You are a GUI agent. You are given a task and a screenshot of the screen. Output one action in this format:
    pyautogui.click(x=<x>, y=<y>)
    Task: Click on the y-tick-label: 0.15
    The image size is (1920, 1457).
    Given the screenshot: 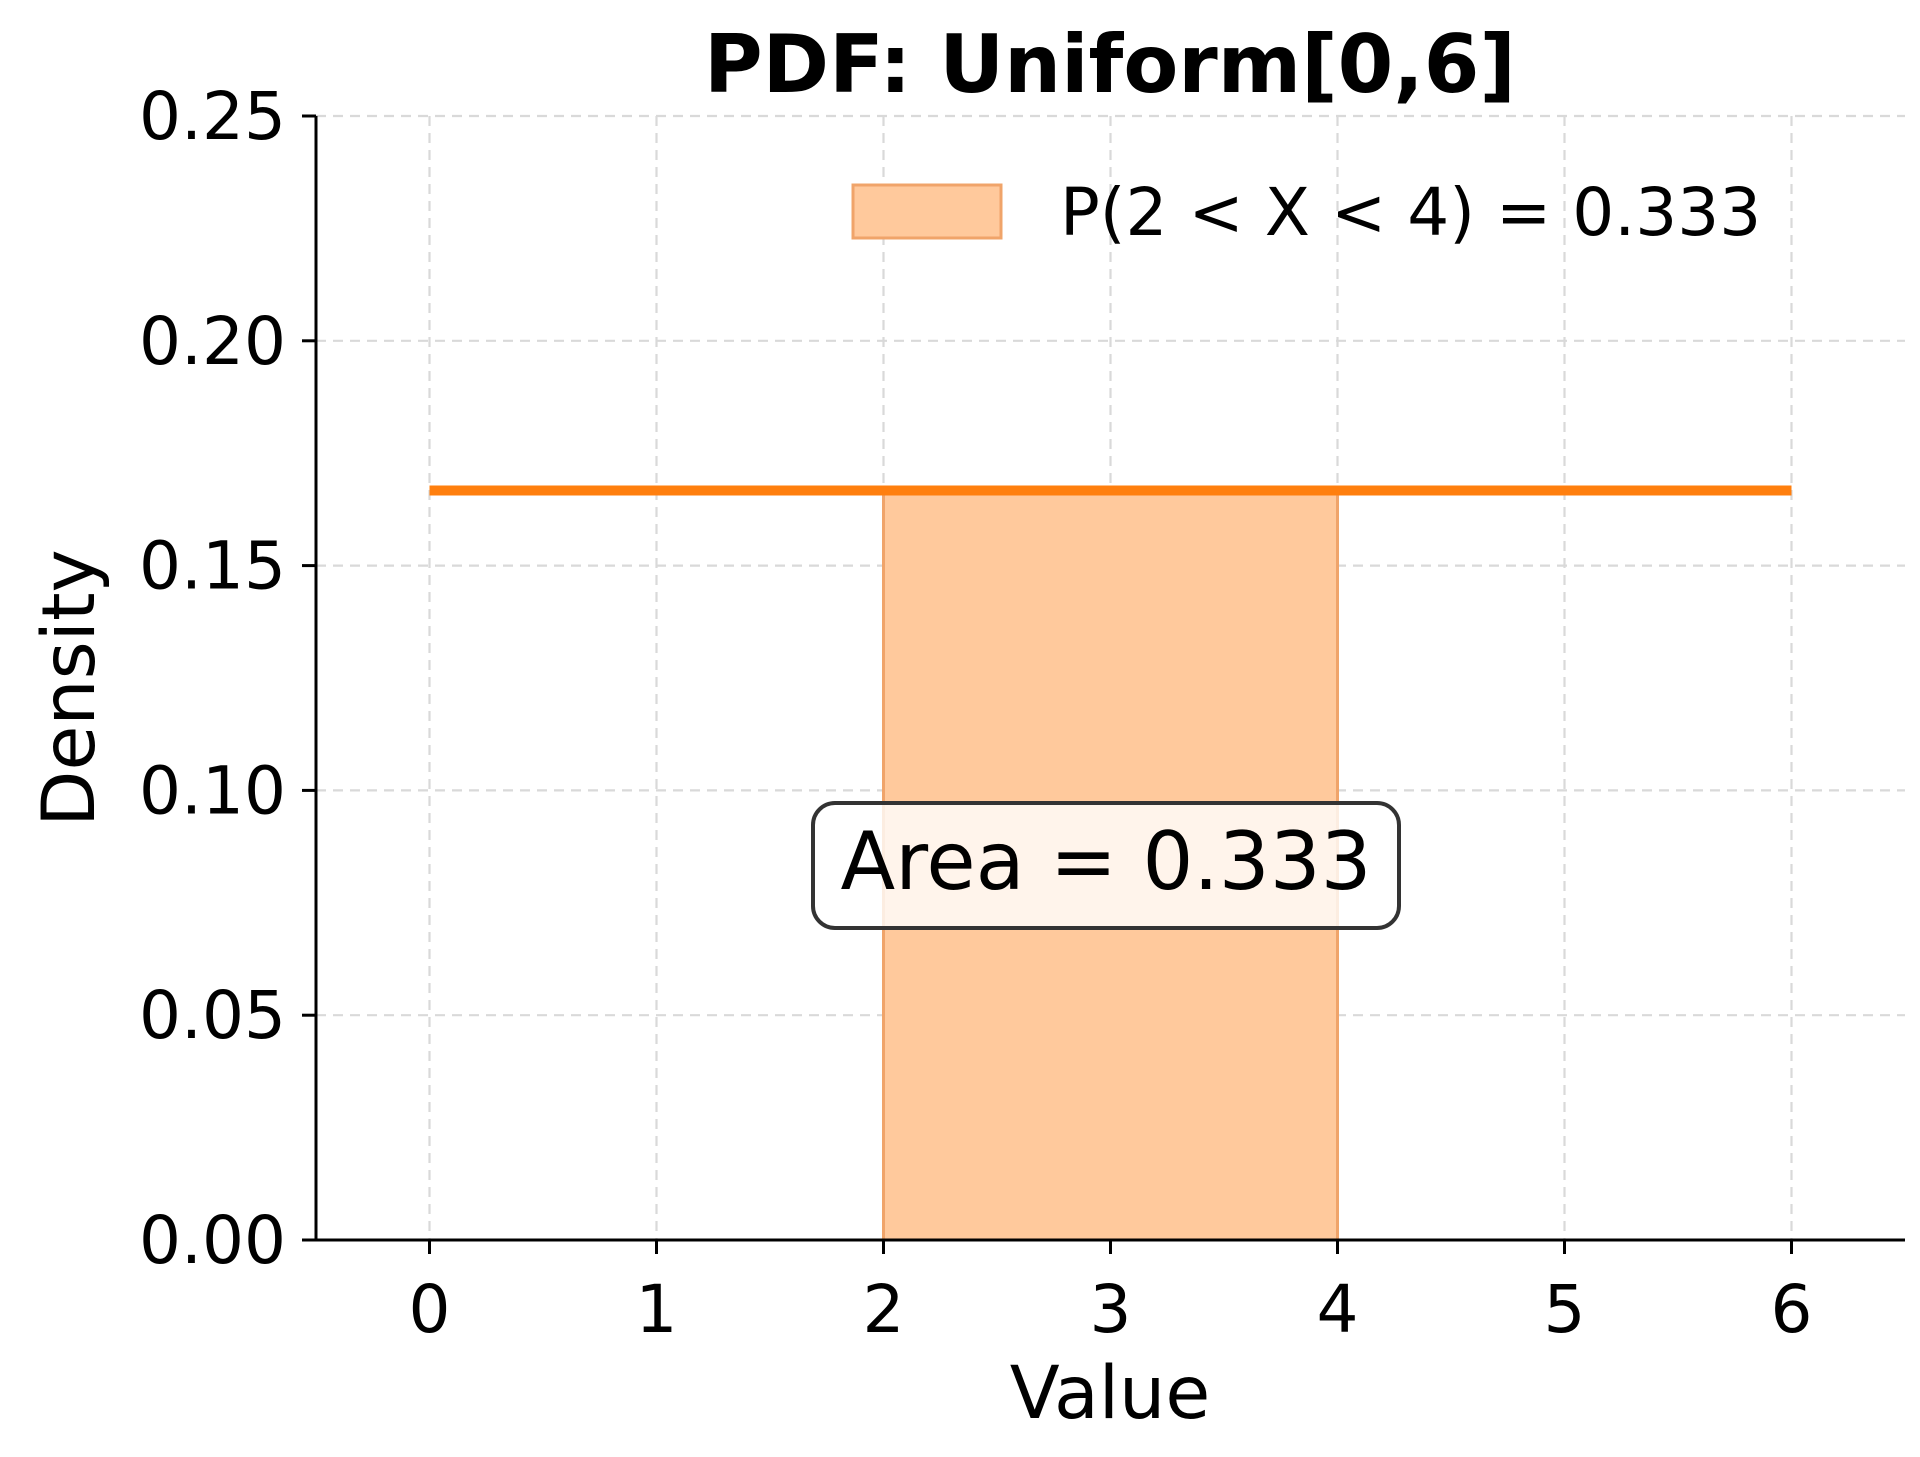 What is the action you would take?
    pyautogui.click(x=212, y=566)
    